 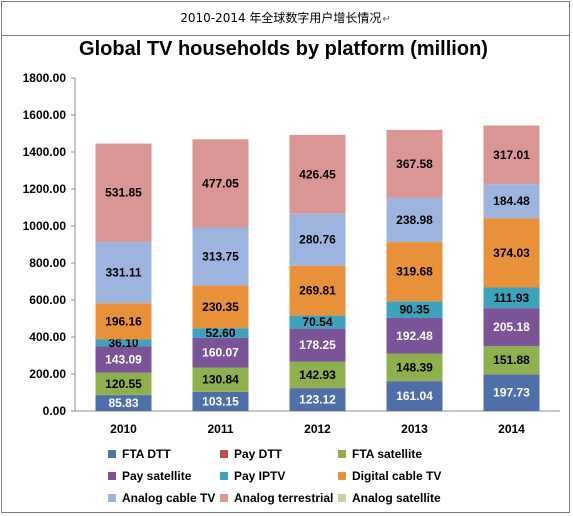 I want to click on y-tick-label: 200.00, so click(x=47, y=374).